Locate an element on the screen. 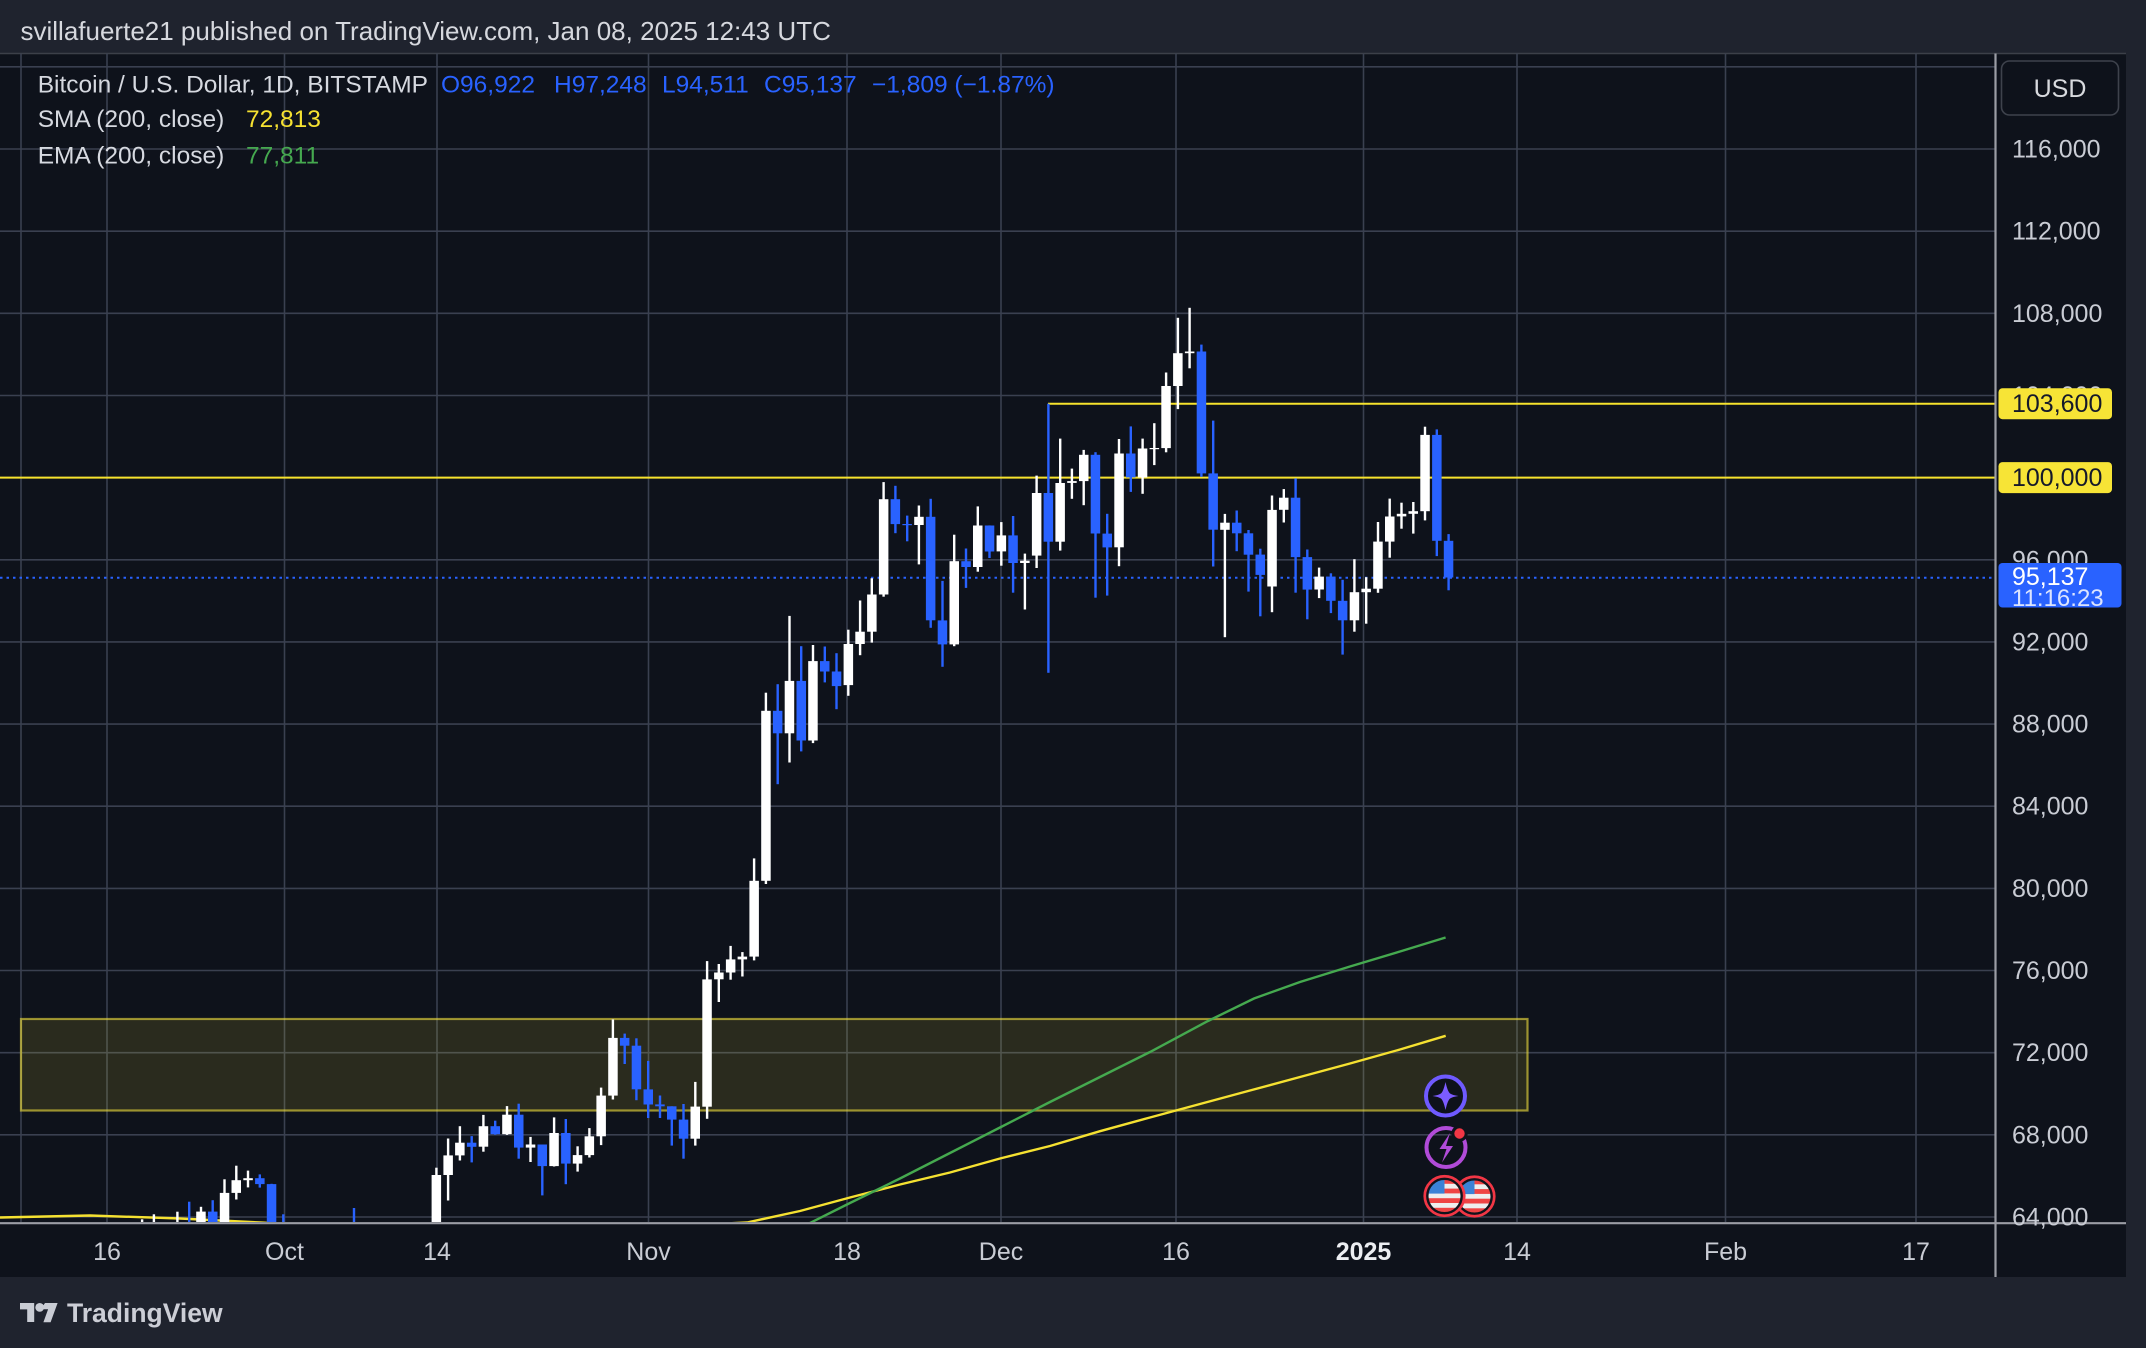 Image resolution: width=2146 pixels, height=1348 pixels. svg-text: Dec is located at coordinates (1001, 1252).